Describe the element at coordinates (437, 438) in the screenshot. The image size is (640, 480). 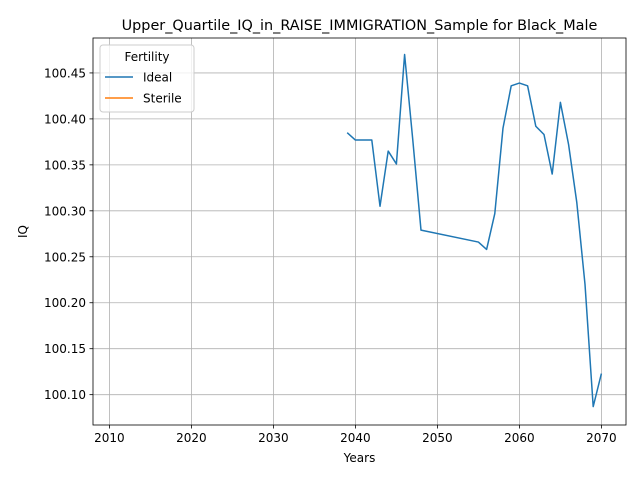
I see `x-tick-label: 2050` at that location.